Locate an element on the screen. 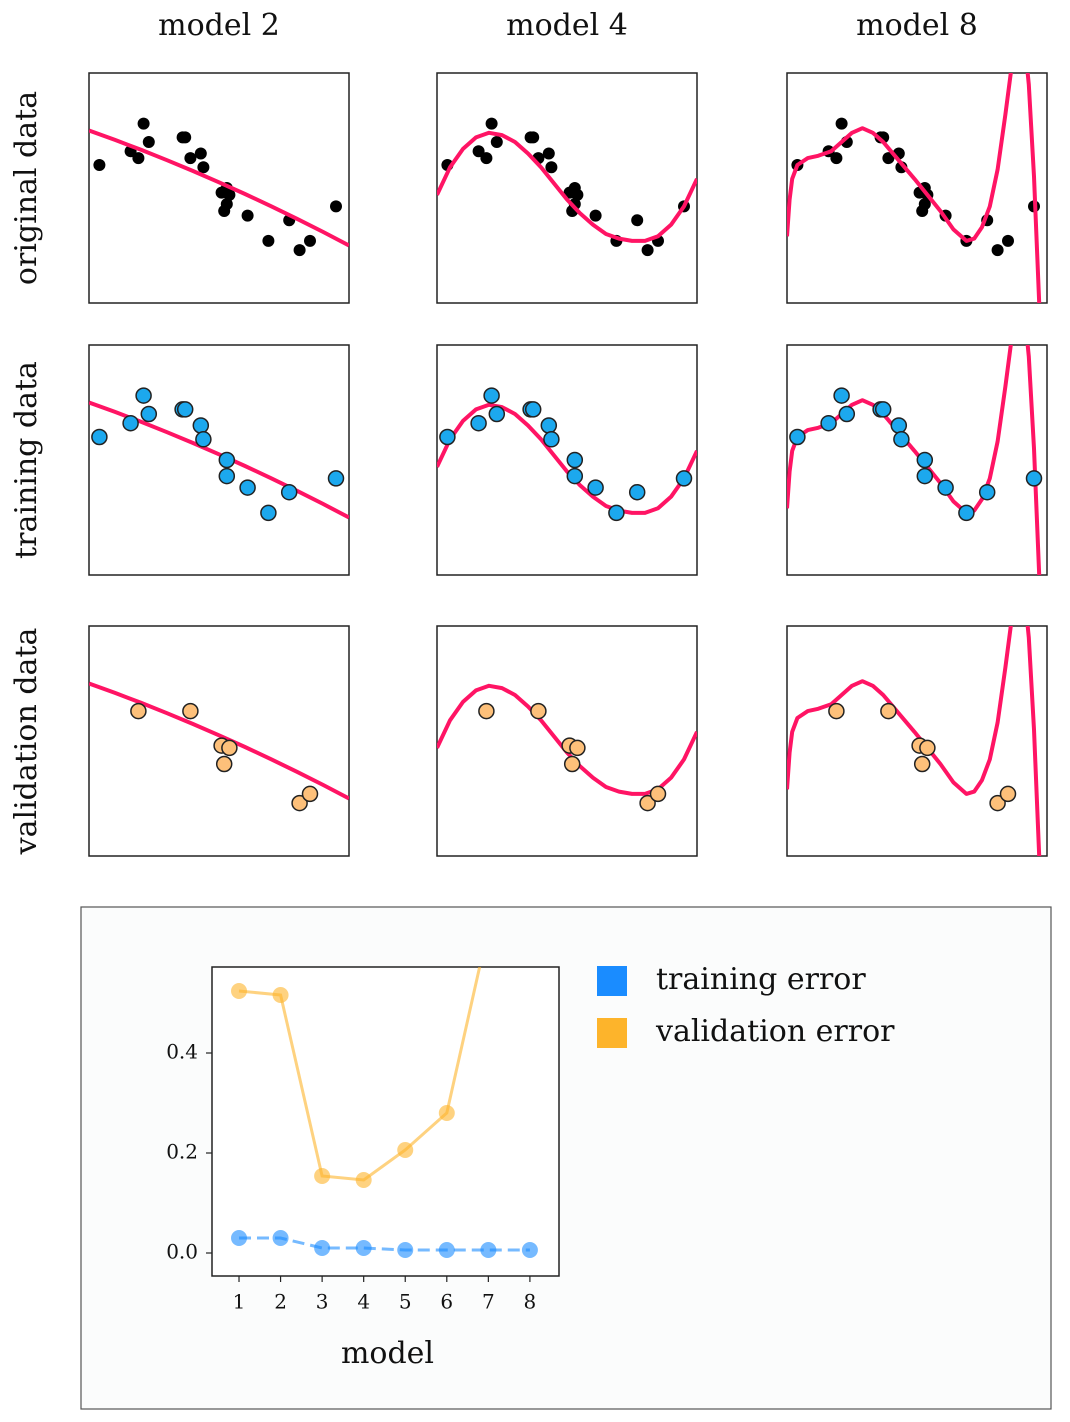  row-label: original data is located at coordinates (26, 188).